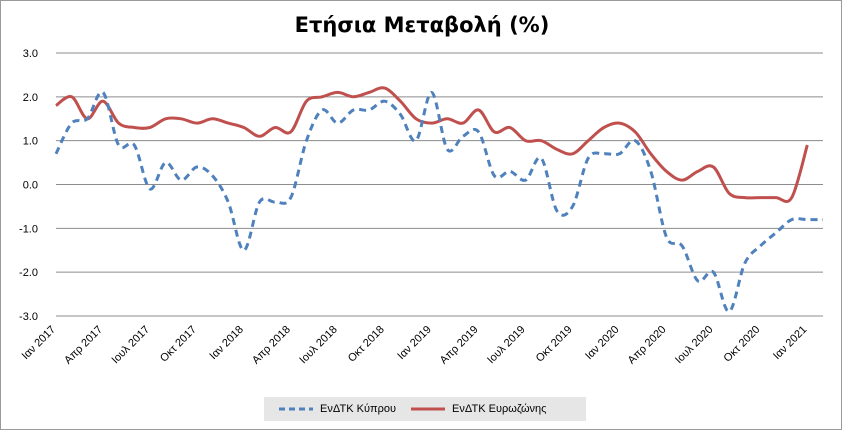 Image resolution: width=842 pixels, height=430 pixels. I want to click on x-tick-label: Ιαν 2017, so click(39, 343).